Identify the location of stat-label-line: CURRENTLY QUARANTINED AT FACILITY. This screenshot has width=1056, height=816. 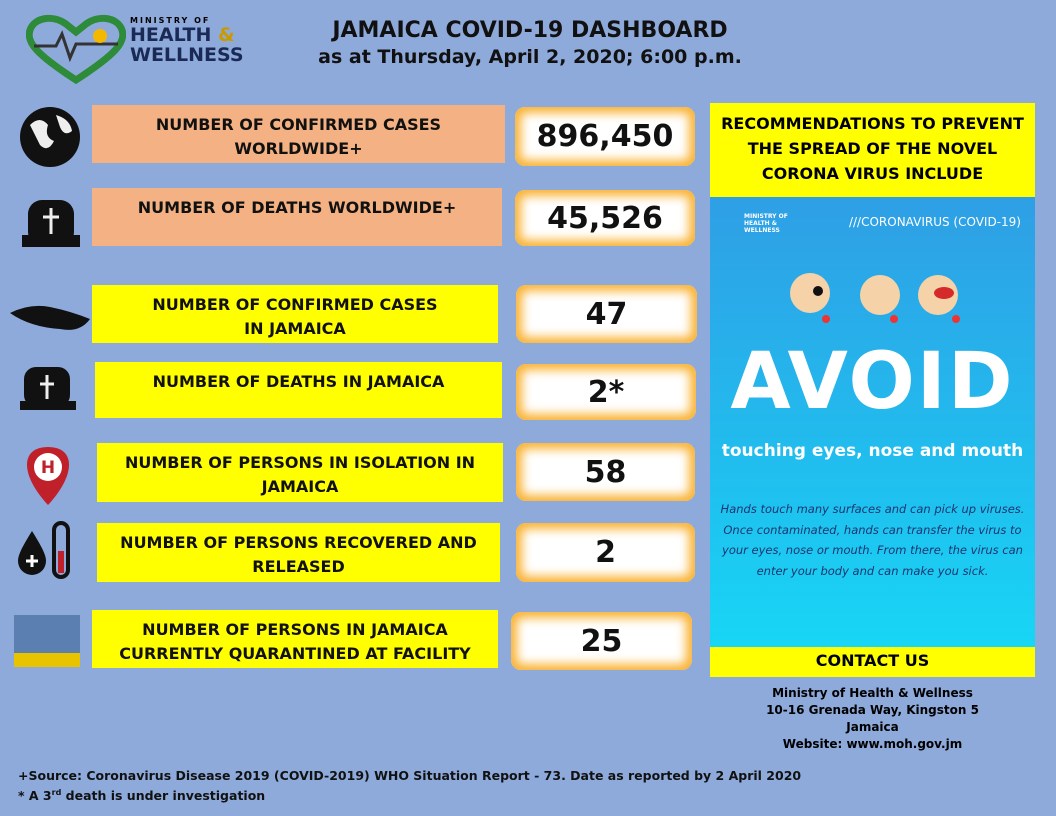
(295, 653).